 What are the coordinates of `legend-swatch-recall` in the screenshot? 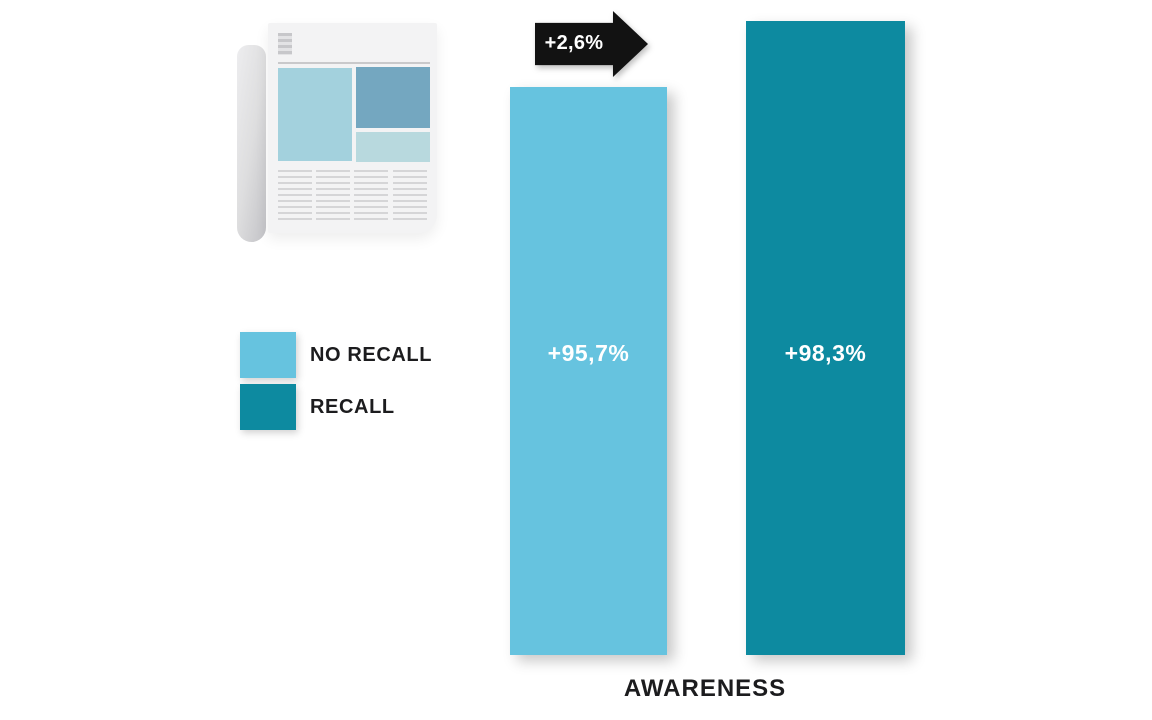 It's located at (268, 407).